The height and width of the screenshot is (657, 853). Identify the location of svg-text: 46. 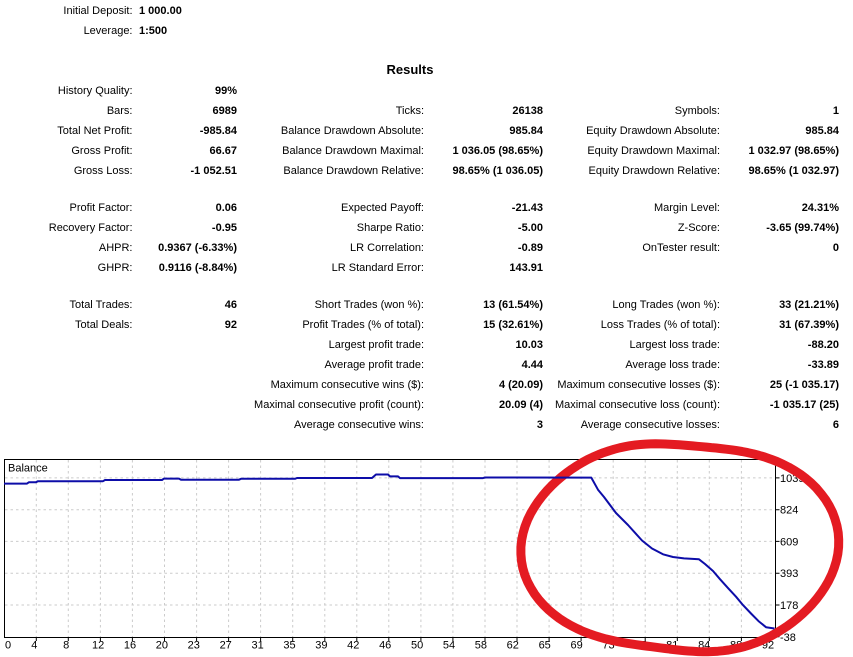
(385, 646).